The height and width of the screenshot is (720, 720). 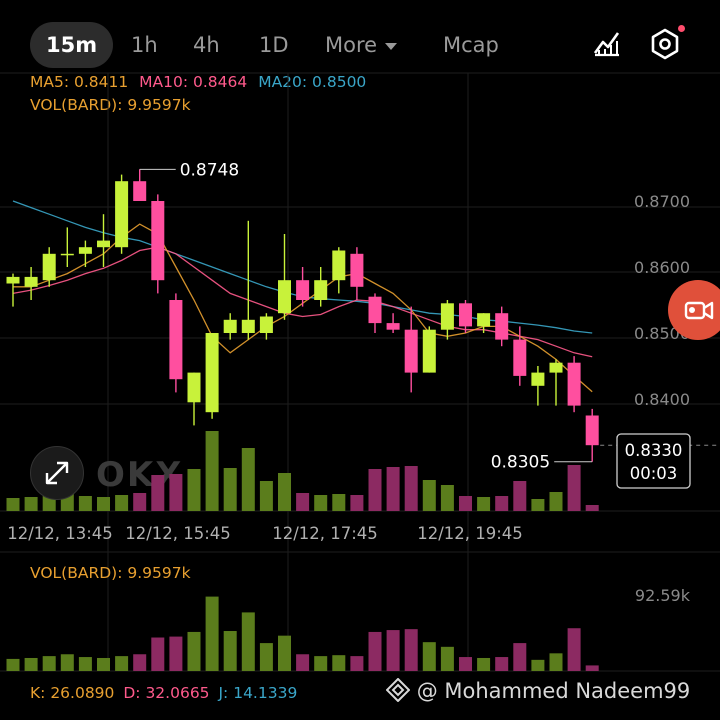 What do you see at coordinates (178, 533) in the screenshot?
I see `x-tick-label: 12/12, 15:45` at bounding box center [178, 533].